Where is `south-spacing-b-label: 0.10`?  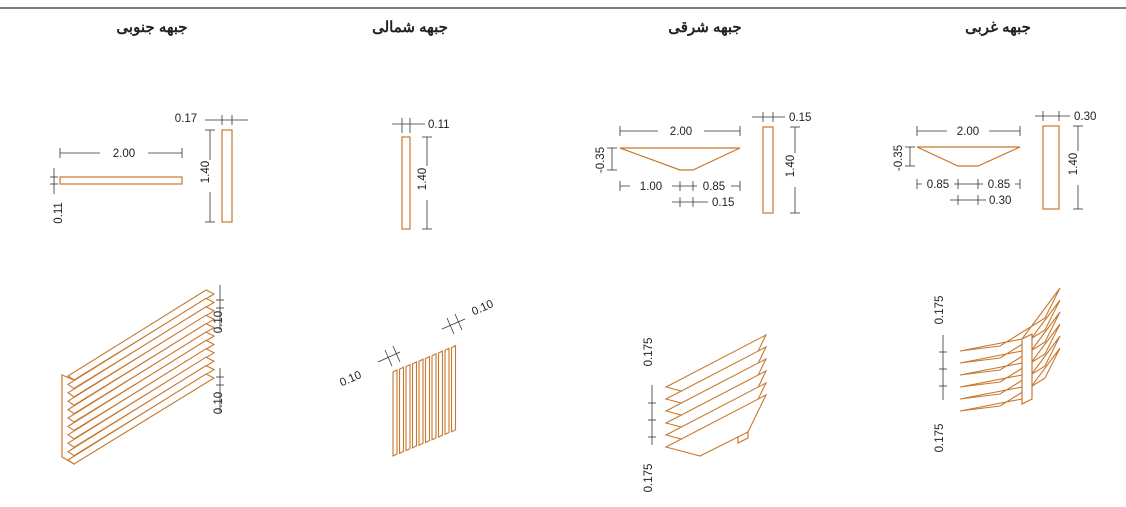 south-spacing-b-label: 0.10 is located at coordinates (219, 403).